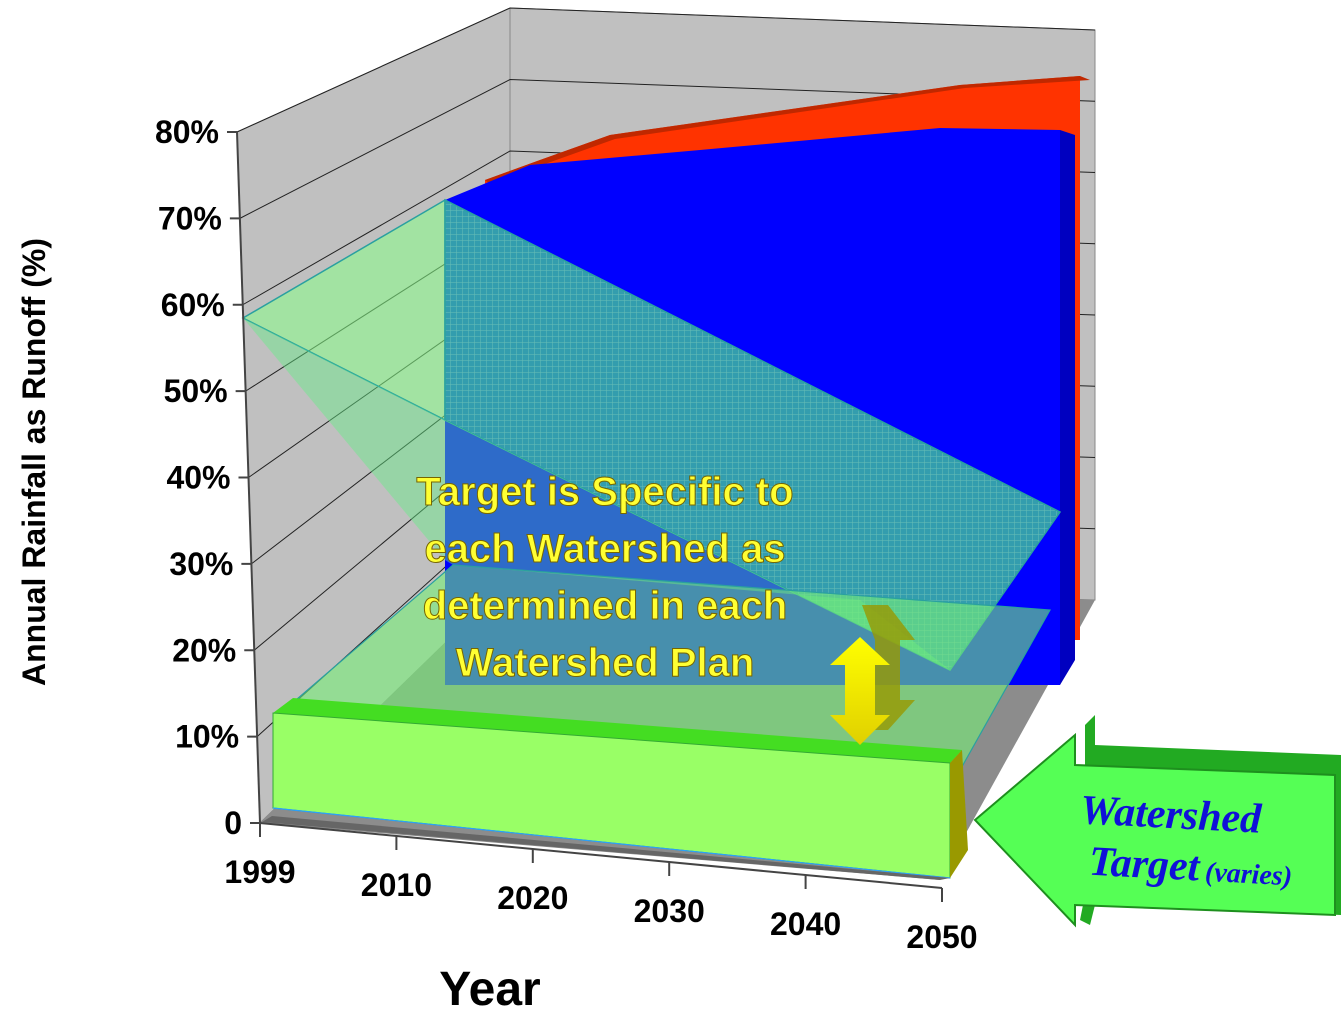 This screenshot has height=1015, width=1341. I want to click on double-arrow-icon, so click(872, 675).